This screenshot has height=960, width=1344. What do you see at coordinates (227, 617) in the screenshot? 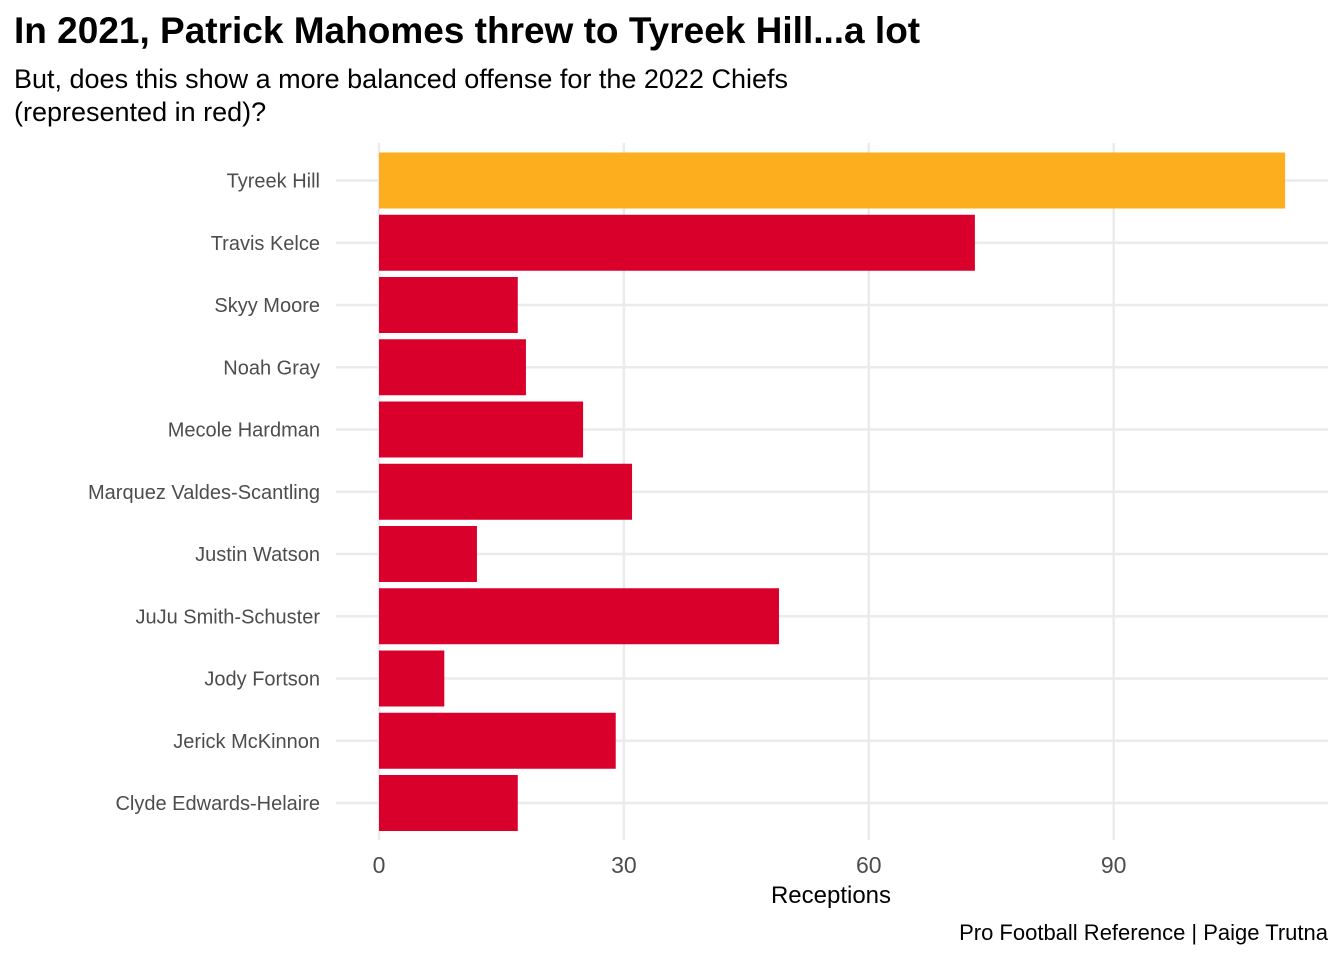
I see `y-tick-label: JuJu Smith-Schuster` at bounding box center [227, 617].